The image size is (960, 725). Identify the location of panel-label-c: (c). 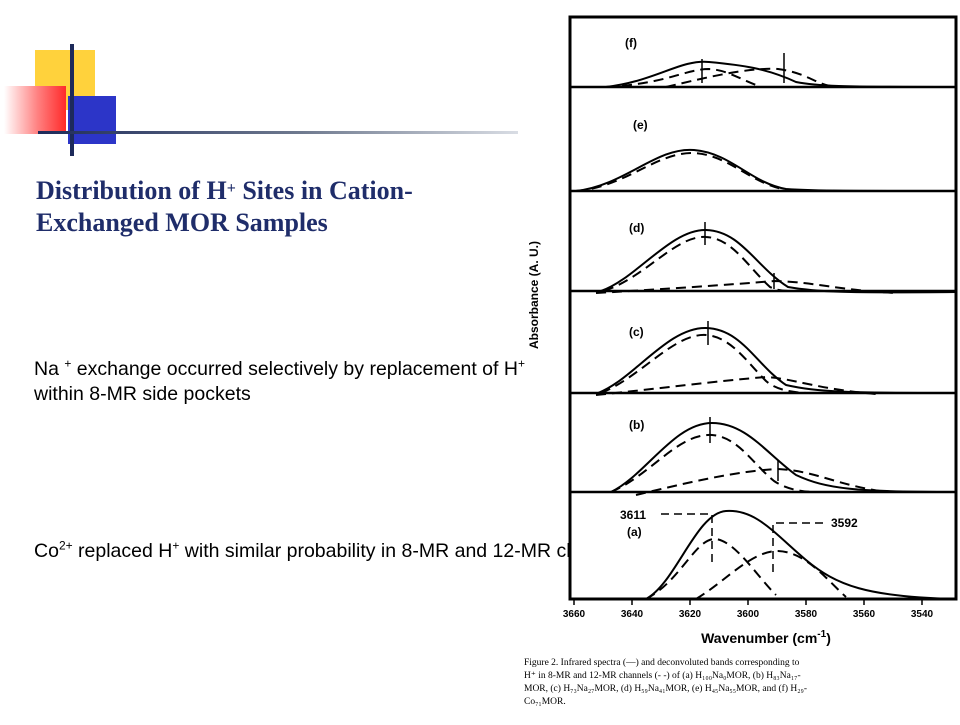
(636, 332).